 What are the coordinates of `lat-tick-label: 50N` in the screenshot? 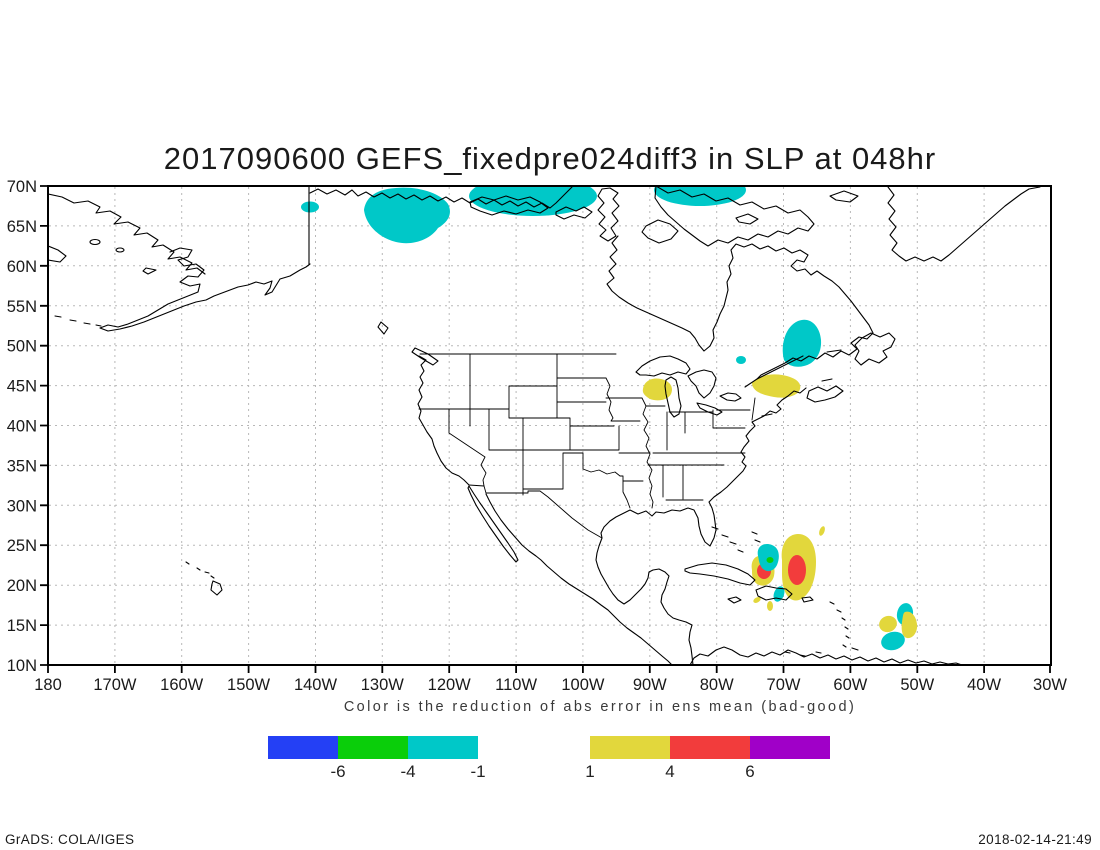 It's located at (22, 347).